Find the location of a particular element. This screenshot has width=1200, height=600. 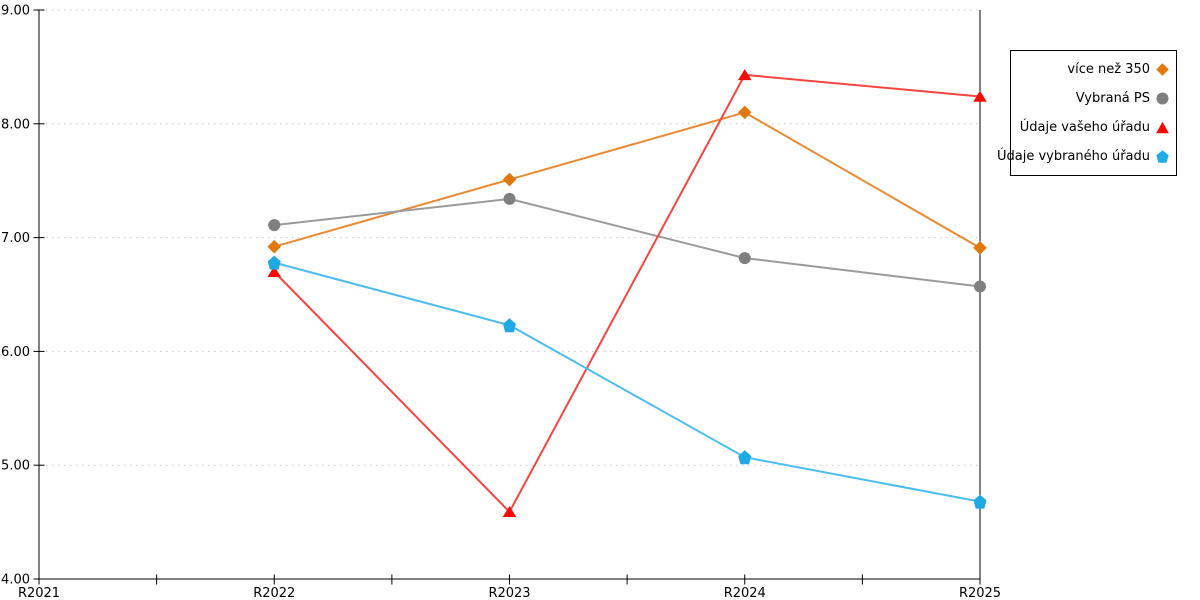

x-tick-label: R2022 is located at coordinates (274, 593).